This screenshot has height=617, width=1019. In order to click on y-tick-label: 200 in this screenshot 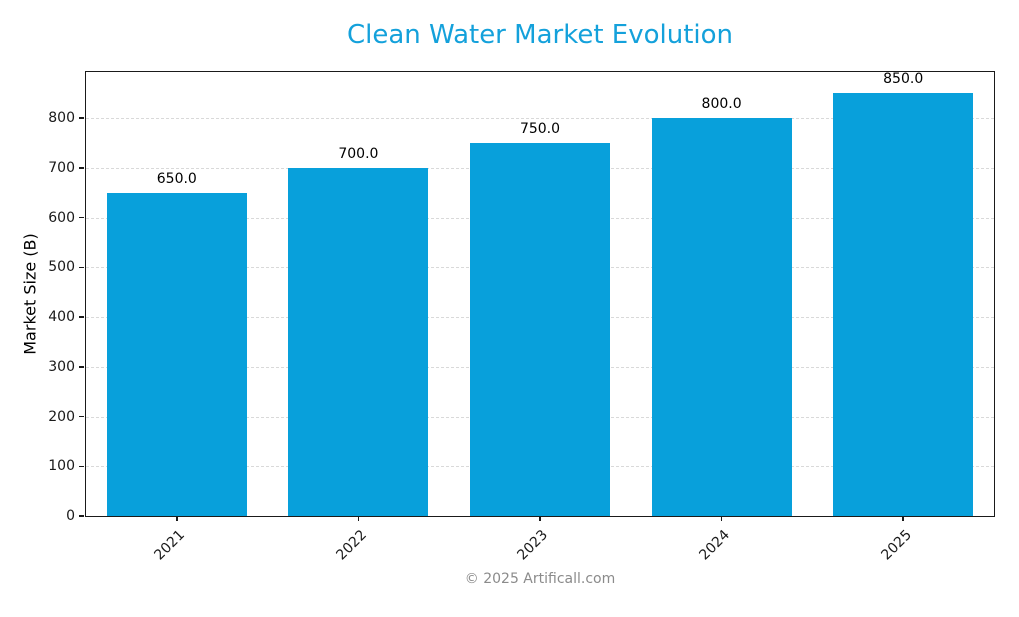, I will do `click(61, 416)`.